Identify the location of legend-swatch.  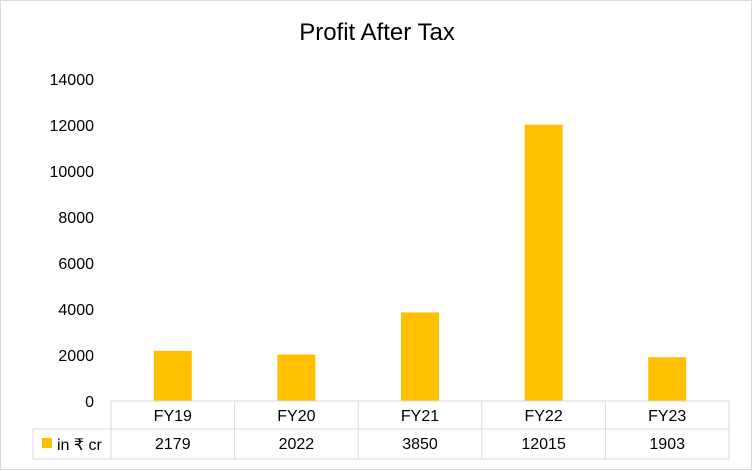
(47, 443).